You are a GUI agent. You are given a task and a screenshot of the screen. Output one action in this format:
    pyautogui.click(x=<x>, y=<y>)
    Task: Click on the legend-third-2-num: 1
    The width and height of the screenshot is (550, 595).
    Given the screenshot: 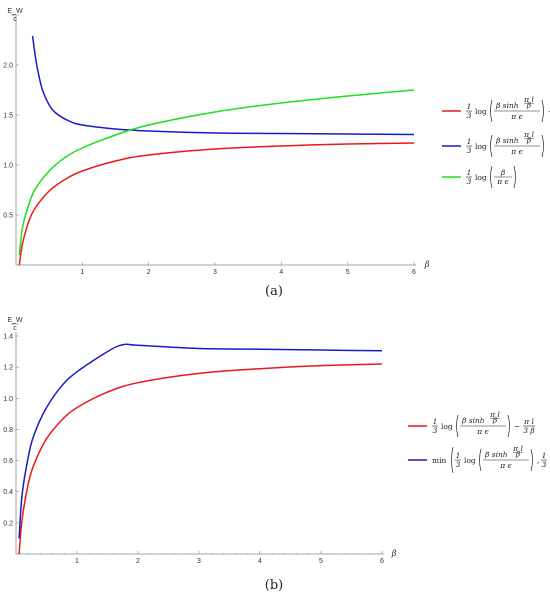 What is the action you would take?
    pyautogui.click(x=544, y=455)
    